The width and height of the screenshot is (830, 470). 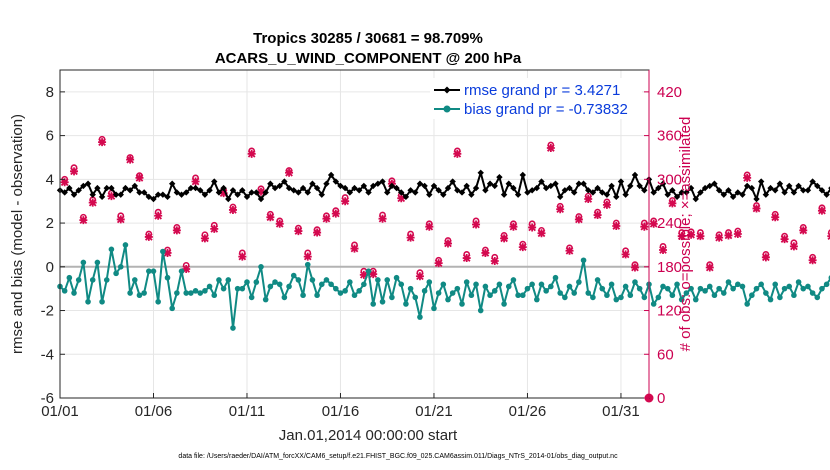 I want to click on y-axis-right: 0 60 120 180 240 300 360 420, so click(x=663, y=238).